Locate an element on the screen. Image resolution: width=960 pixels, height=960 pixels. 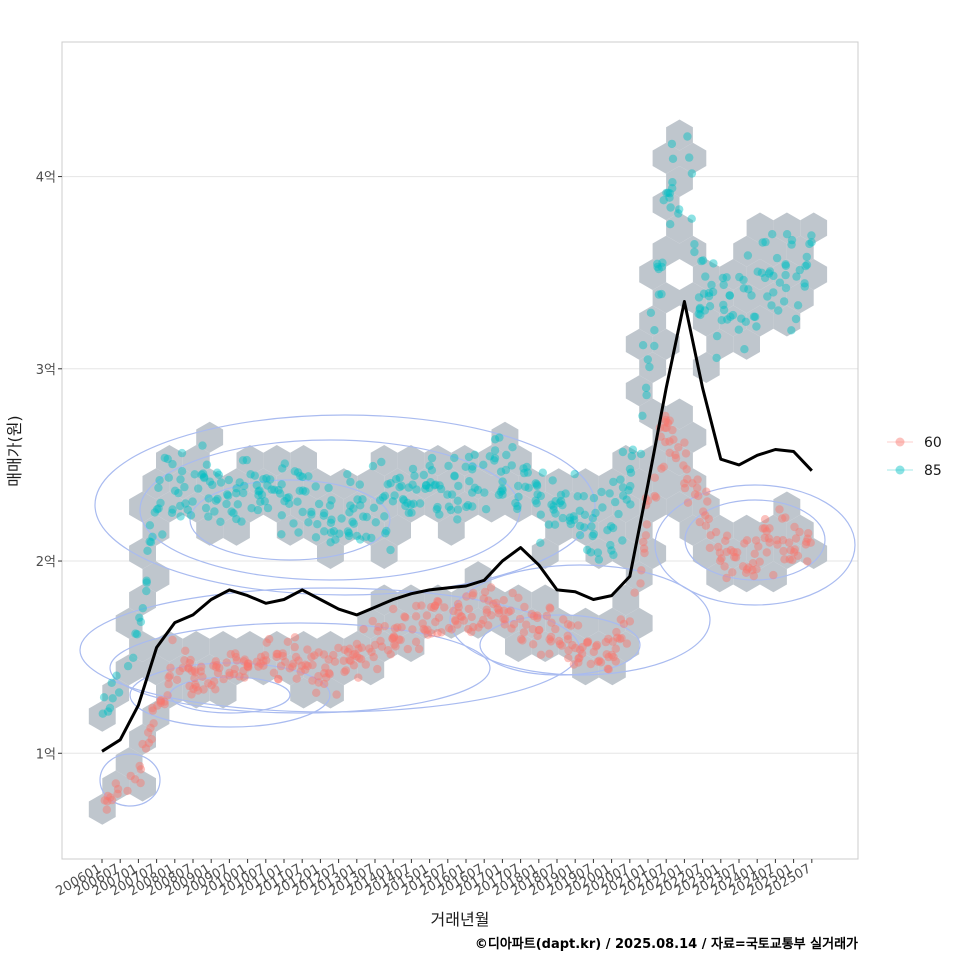
density-contour is located at coordinates (230, 695).